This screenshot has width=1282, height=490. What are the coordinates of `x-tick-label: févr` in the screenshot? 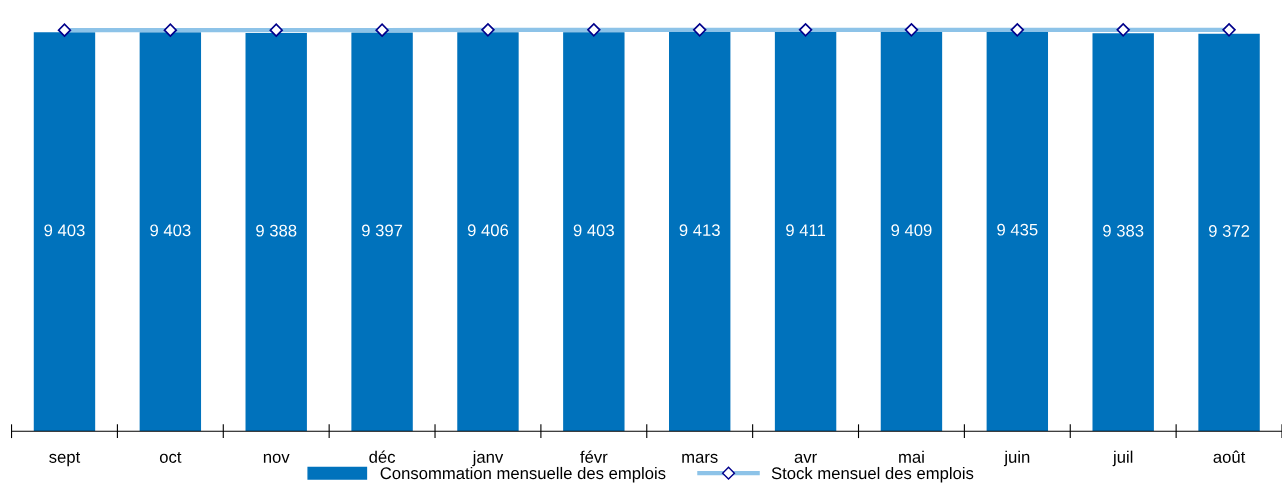 It's located at (594, 456).